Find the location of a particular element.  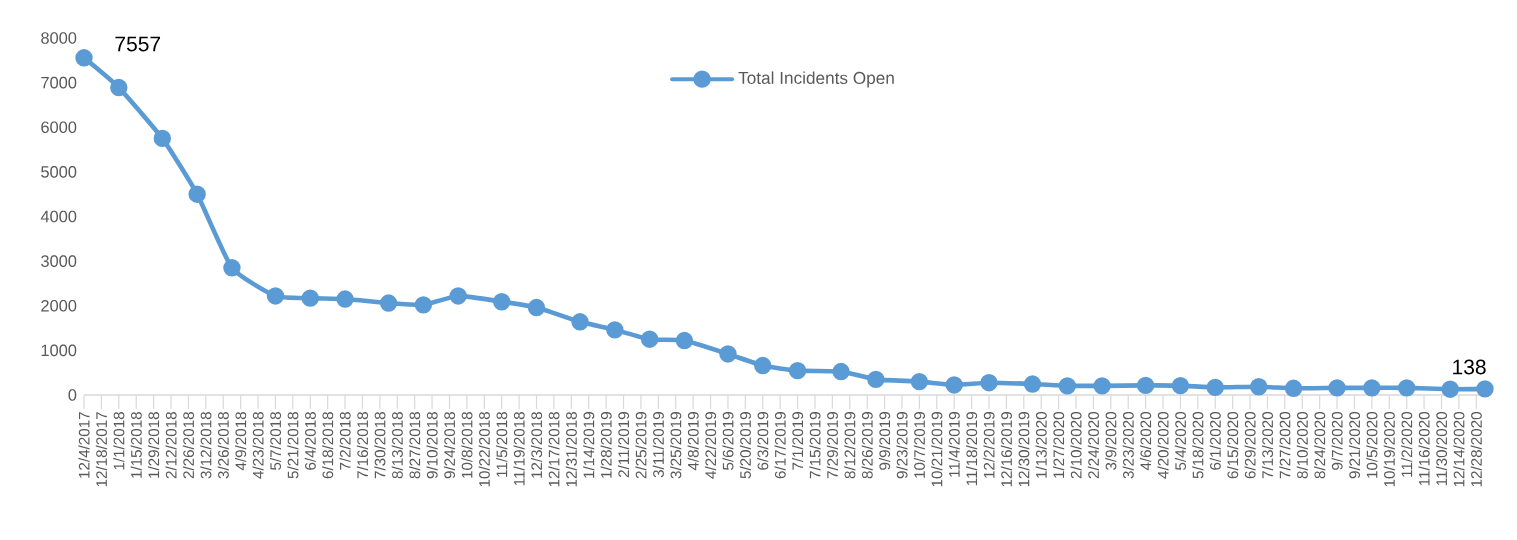

x-tick-label: 6/29/2020 is located at coordinates (1250, 445).